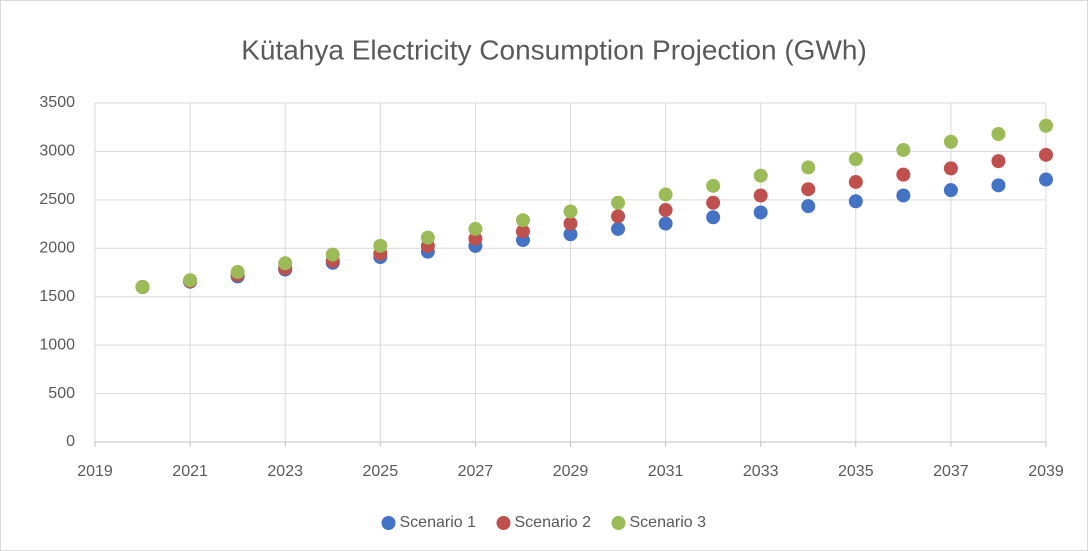  I want to click on x-tick-label: 2029, so click(571, 471).